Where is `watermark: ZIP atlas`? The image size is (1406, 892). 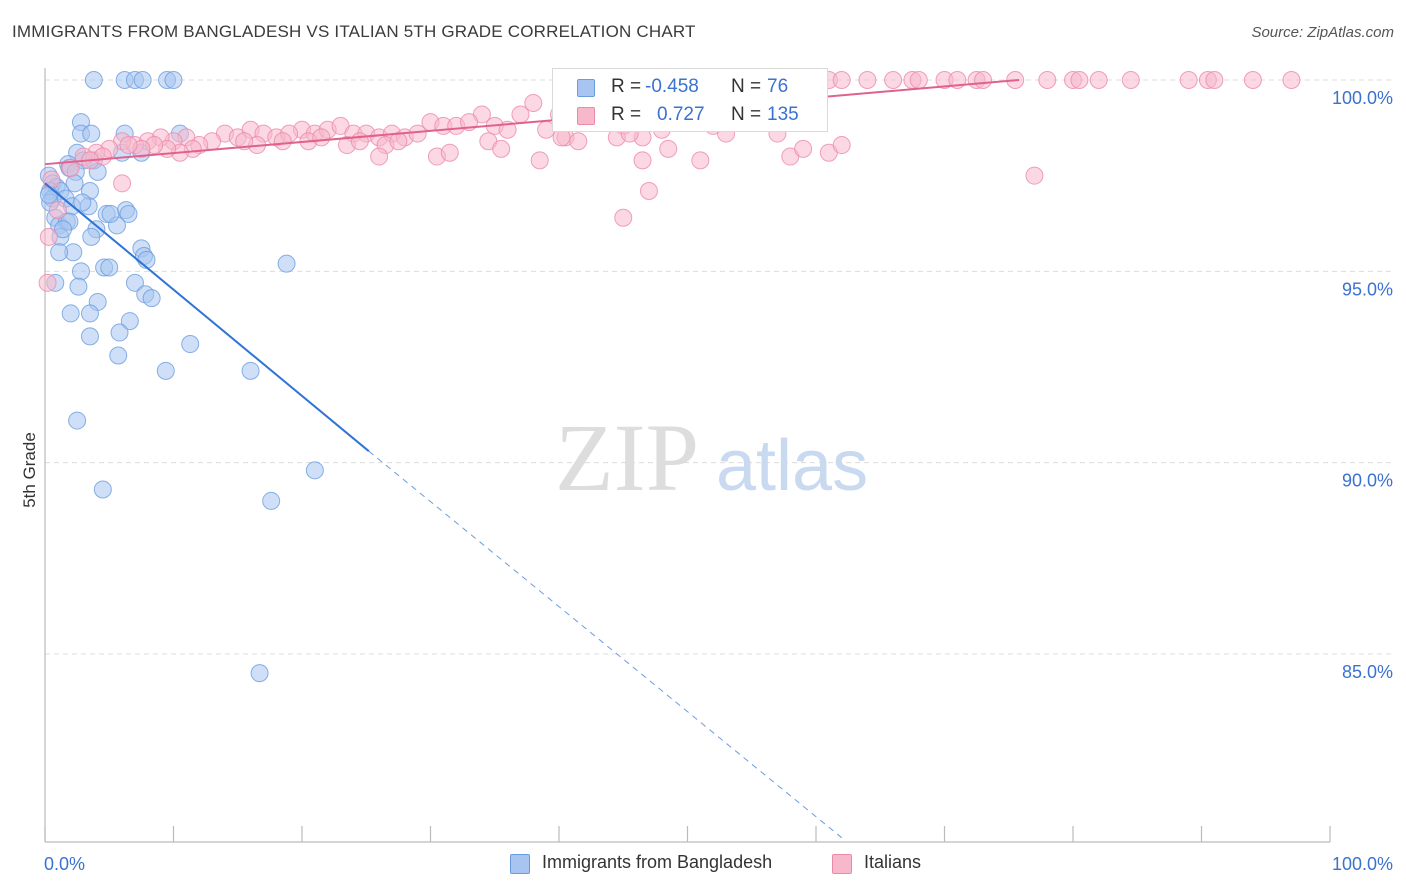 watermark: ZIP atlas is located at coordinates (711, 457).